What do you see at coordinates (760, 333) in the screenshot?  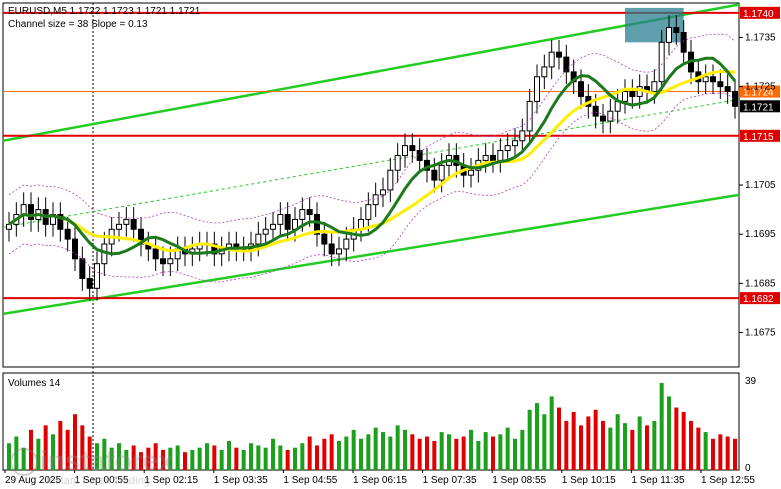 I see `y-tick-label: 1.1675` at bounding box center [760, 333].